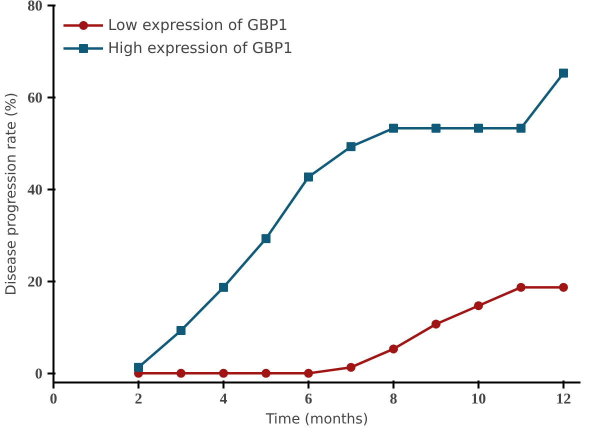  What do you see at coordinates (478, 400) in the screenshot?
I see `x-tick-label: 10` at bounding box center [478, 400].